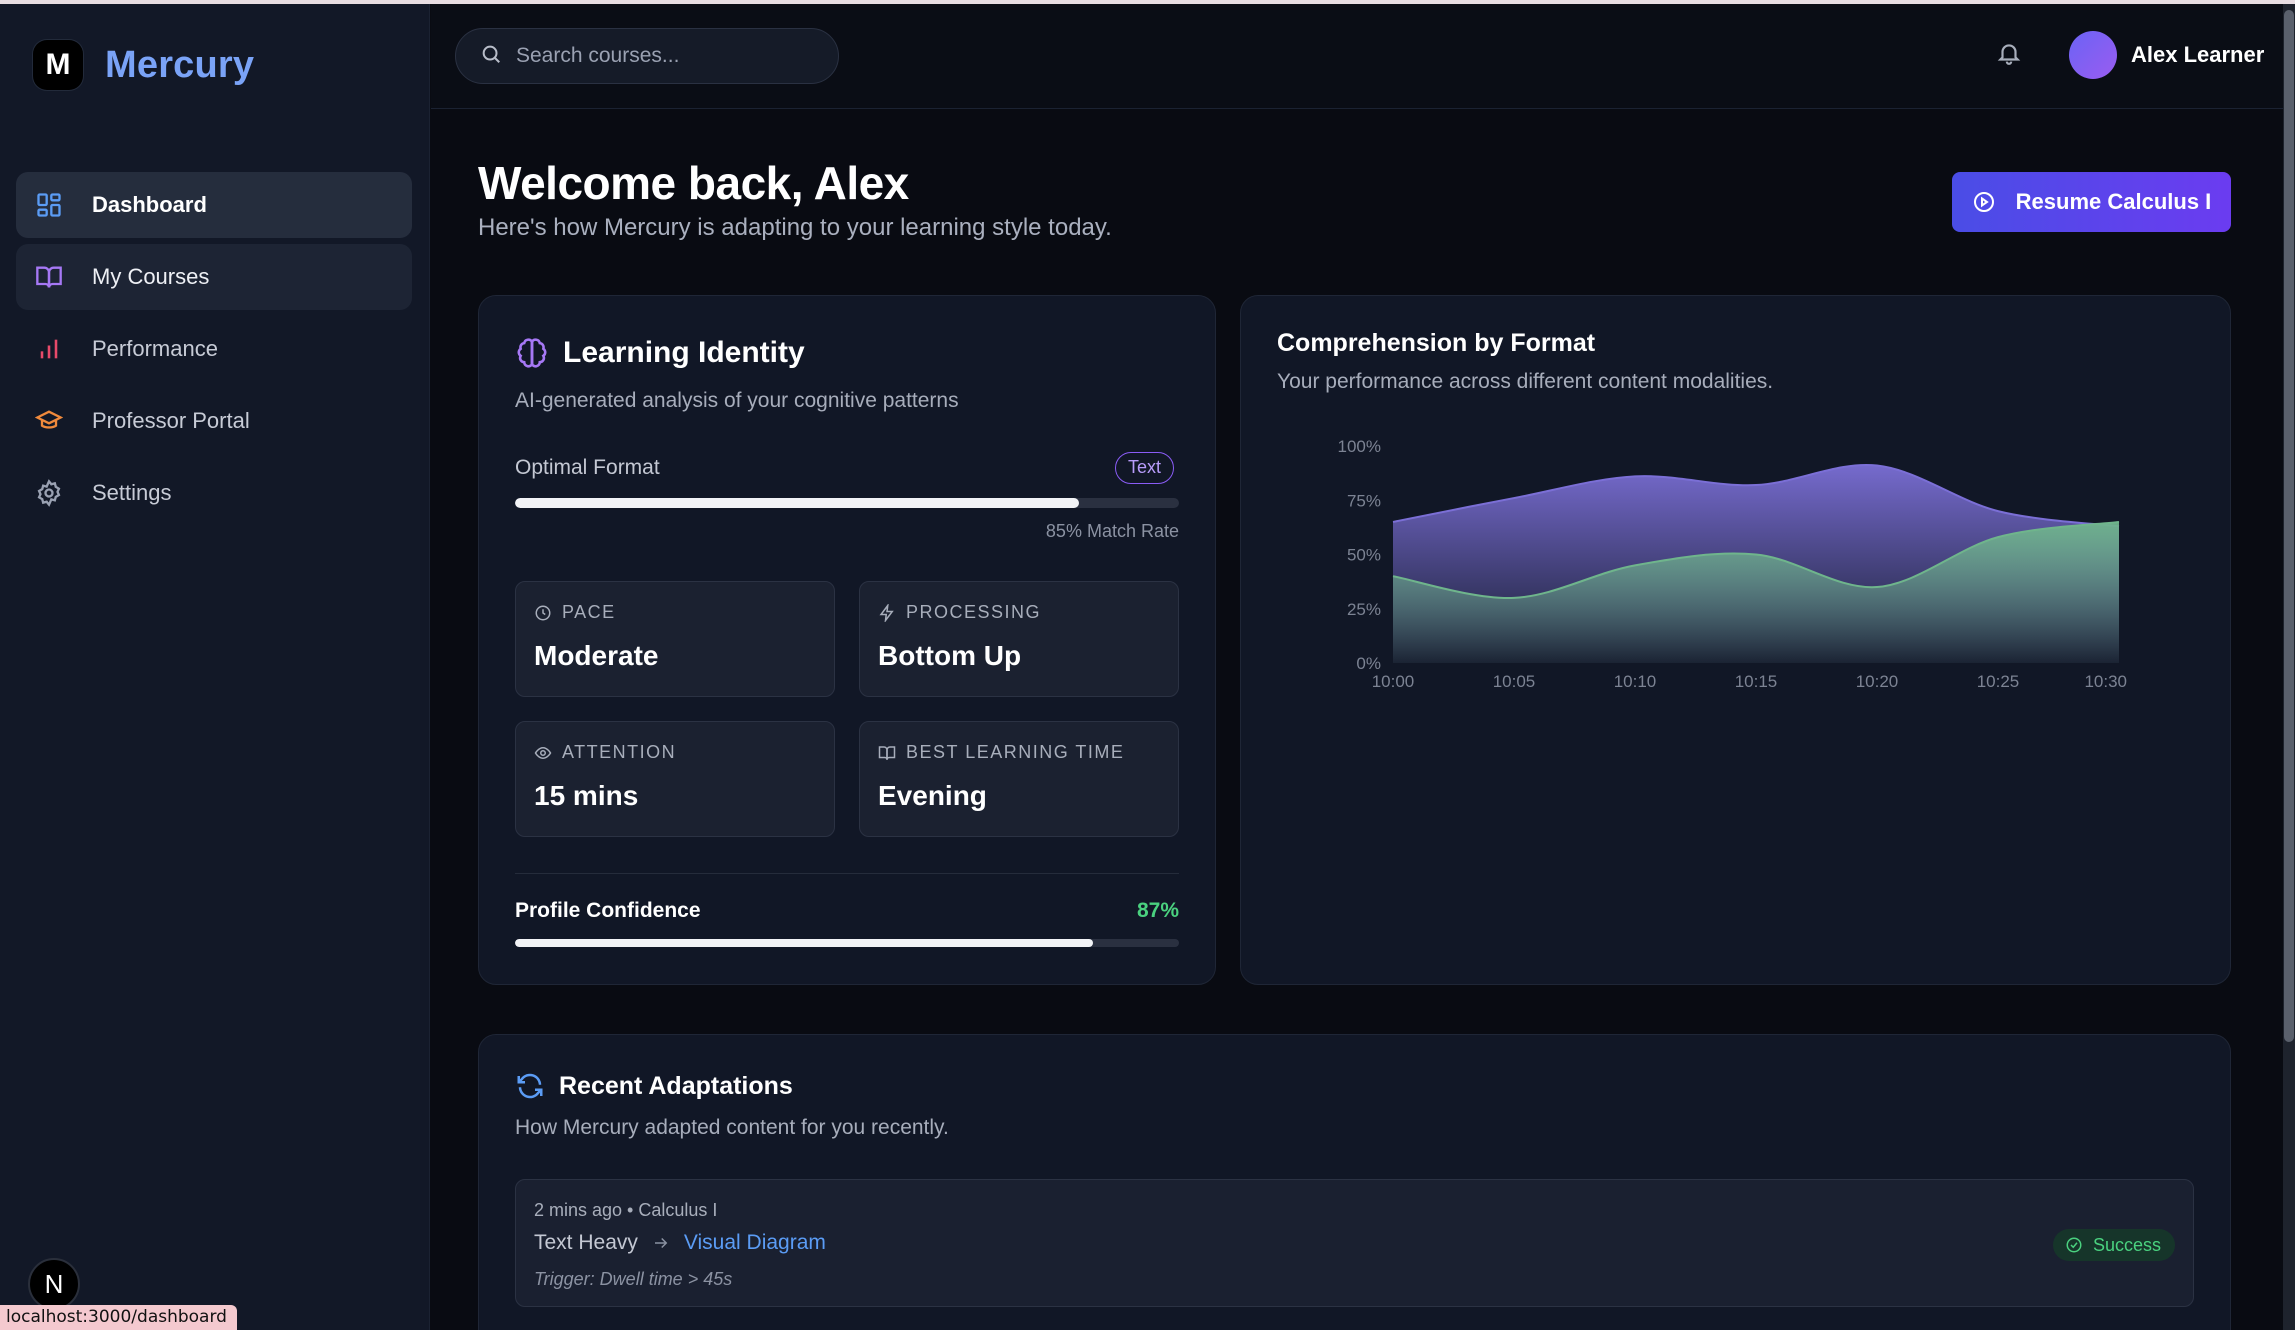 The width and height of the screenshot is (2295, 1330). I want to click on x-tick-label: 10:10, so click(1635, 681).